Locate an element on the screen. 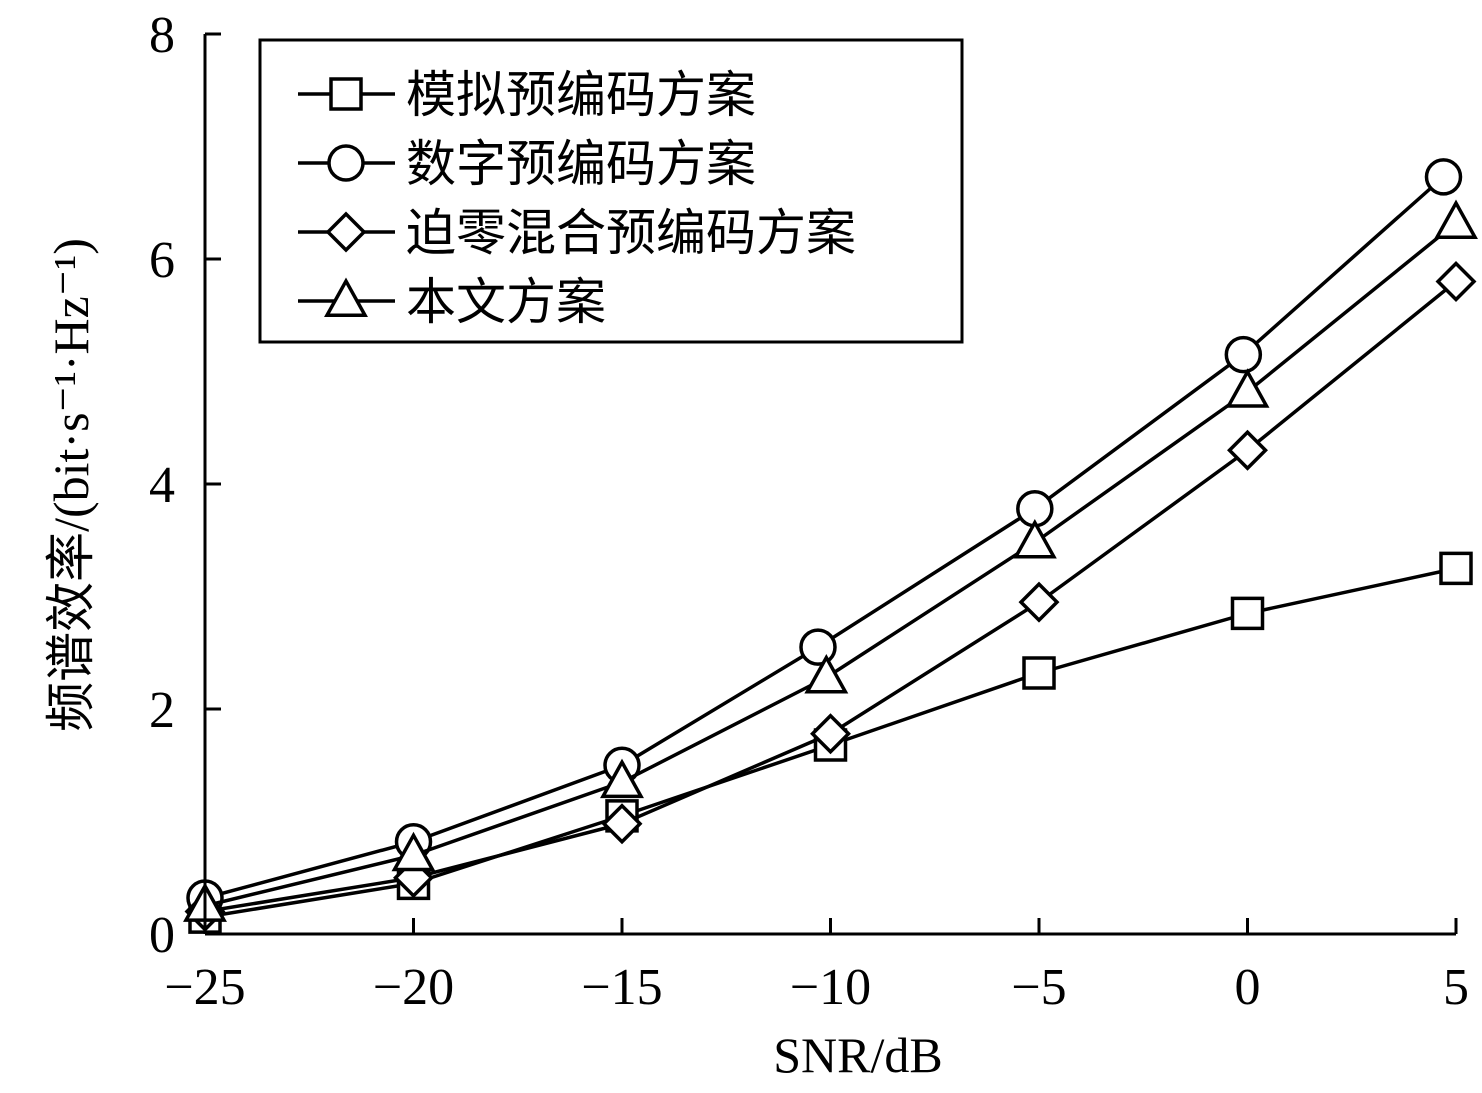 This screenshot has width=1482, height=1093. legend-label: 模拟预编码方案 is located at coordinates (581, 95).